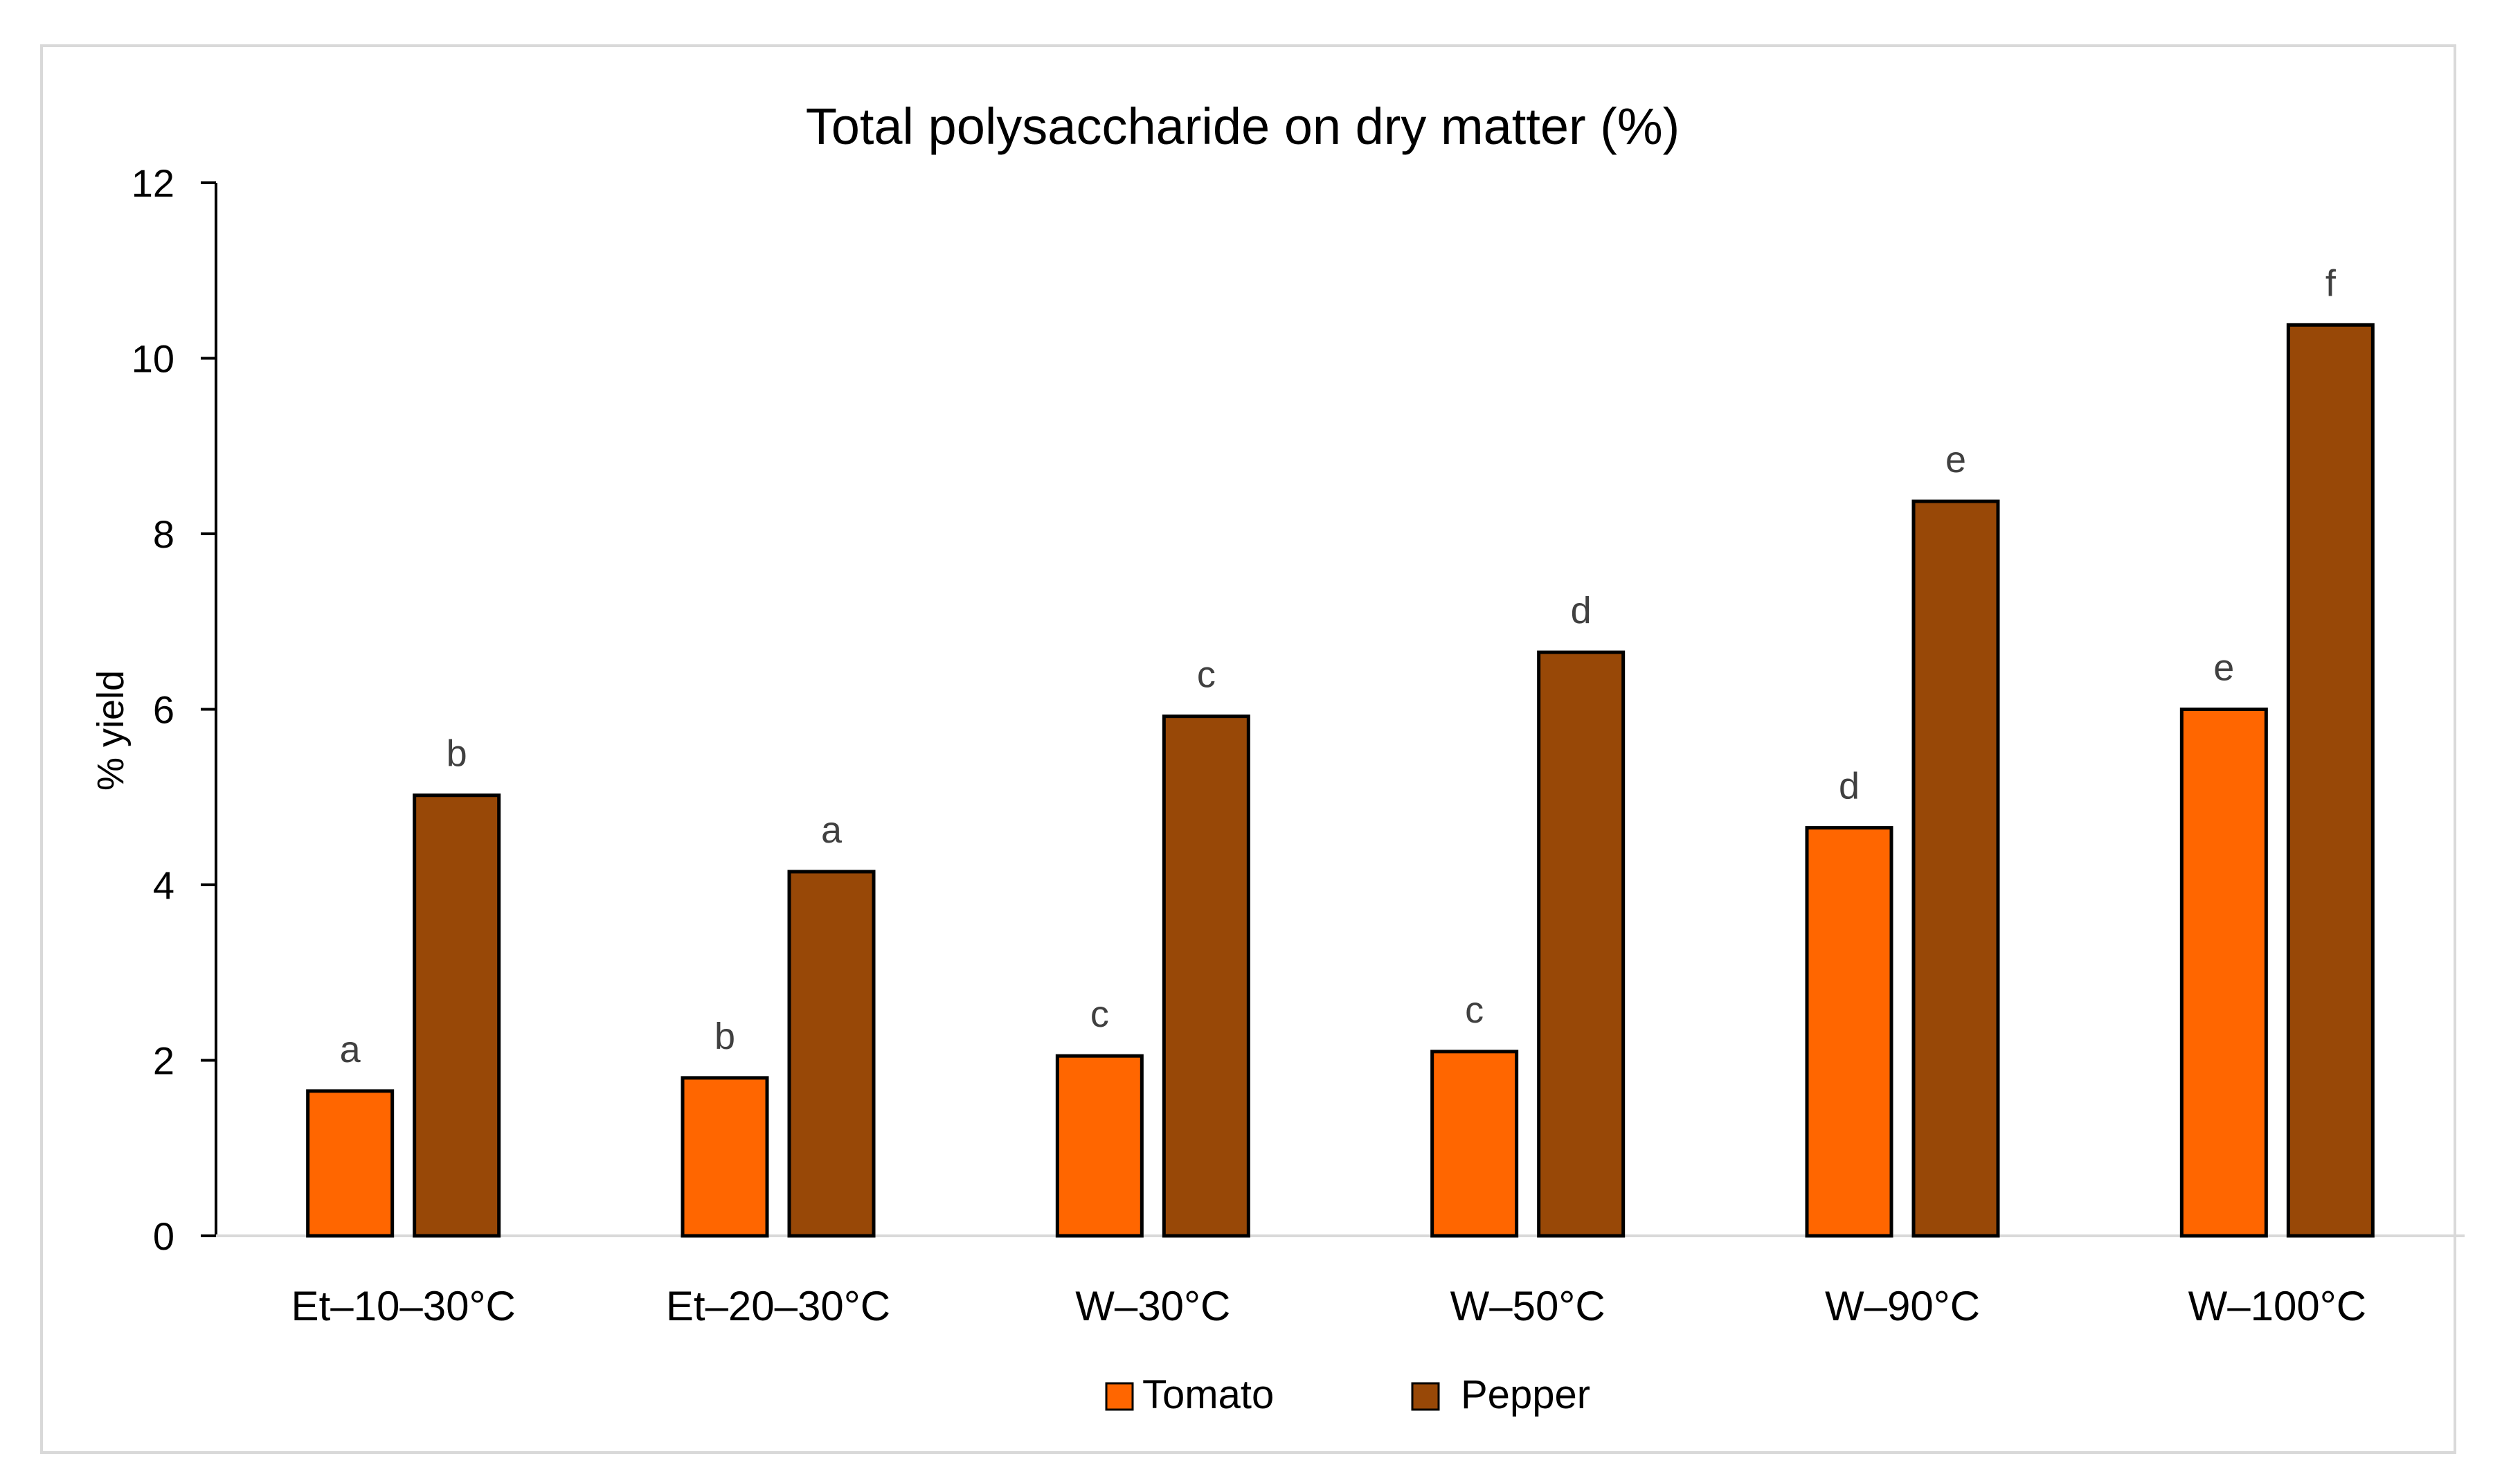 This screenshot has height=1474, width=2520. Describe the element at coordinates (1208, 1394) in the screenshot. I see `legend-label-tomato: Tomato` at that location.